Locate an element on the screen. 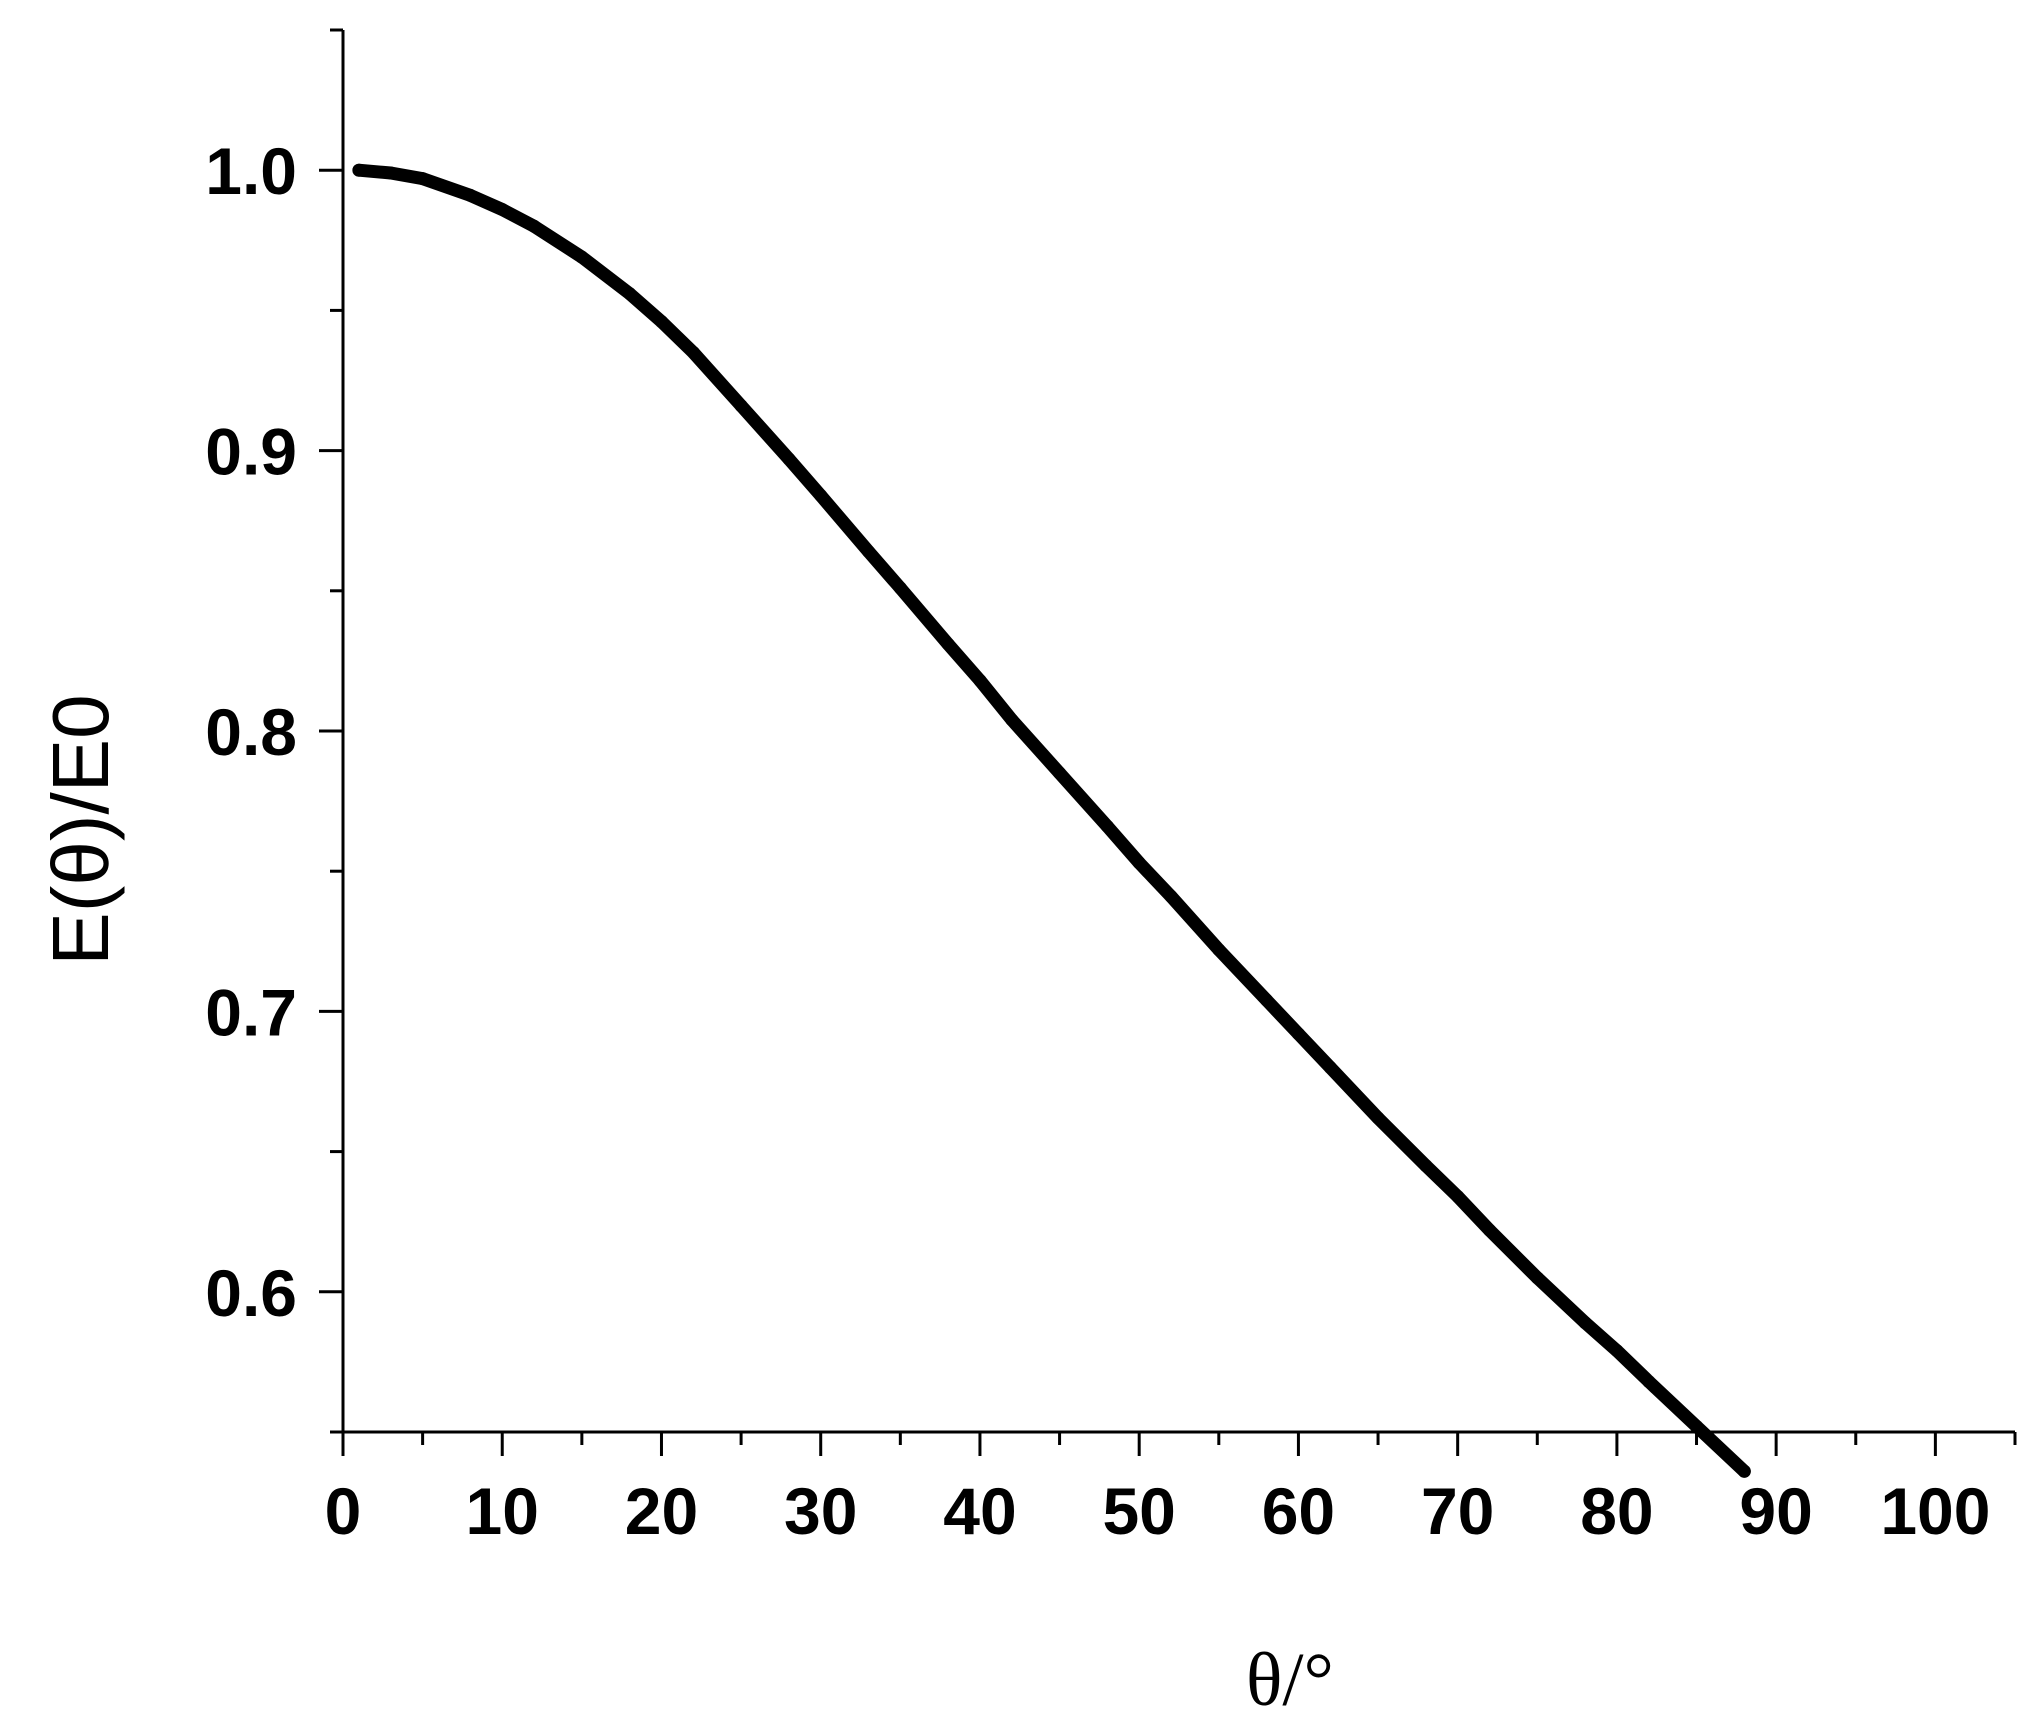 Image resolution: width=2037 pixels, height=1731 pixels. x-tick-label: 90 is located at coordinates (1775, 1511).